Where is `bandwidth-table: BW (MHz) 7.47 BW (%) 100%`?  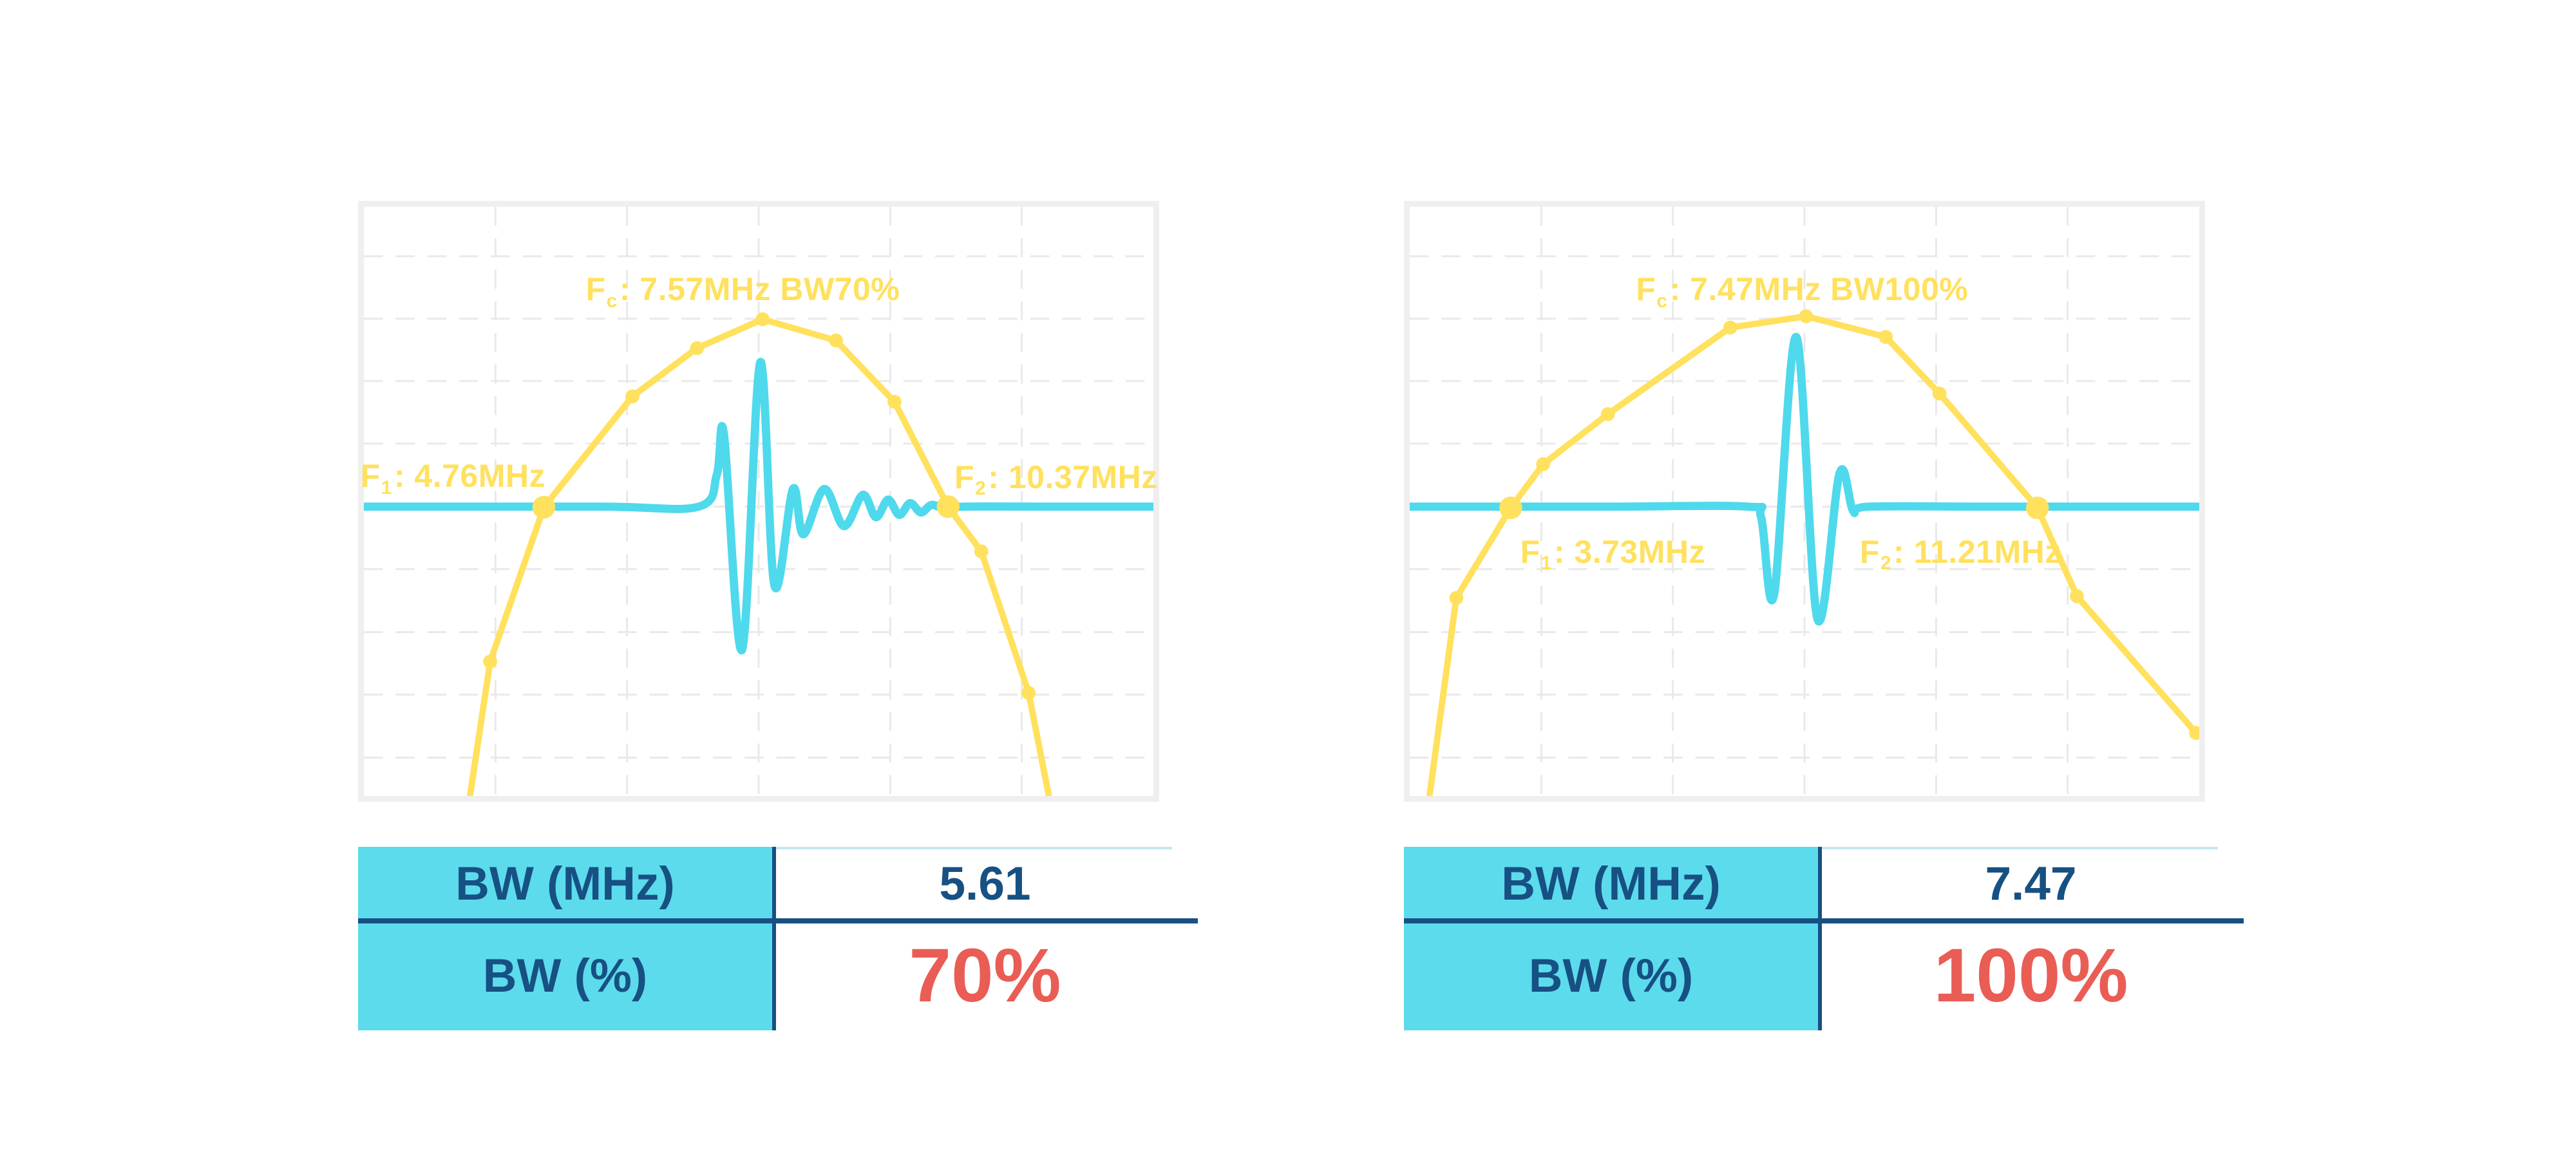
bandwidth-table: BW (MHz) 7.47 BW (%) 100% is located at coordinates (1824, 938).